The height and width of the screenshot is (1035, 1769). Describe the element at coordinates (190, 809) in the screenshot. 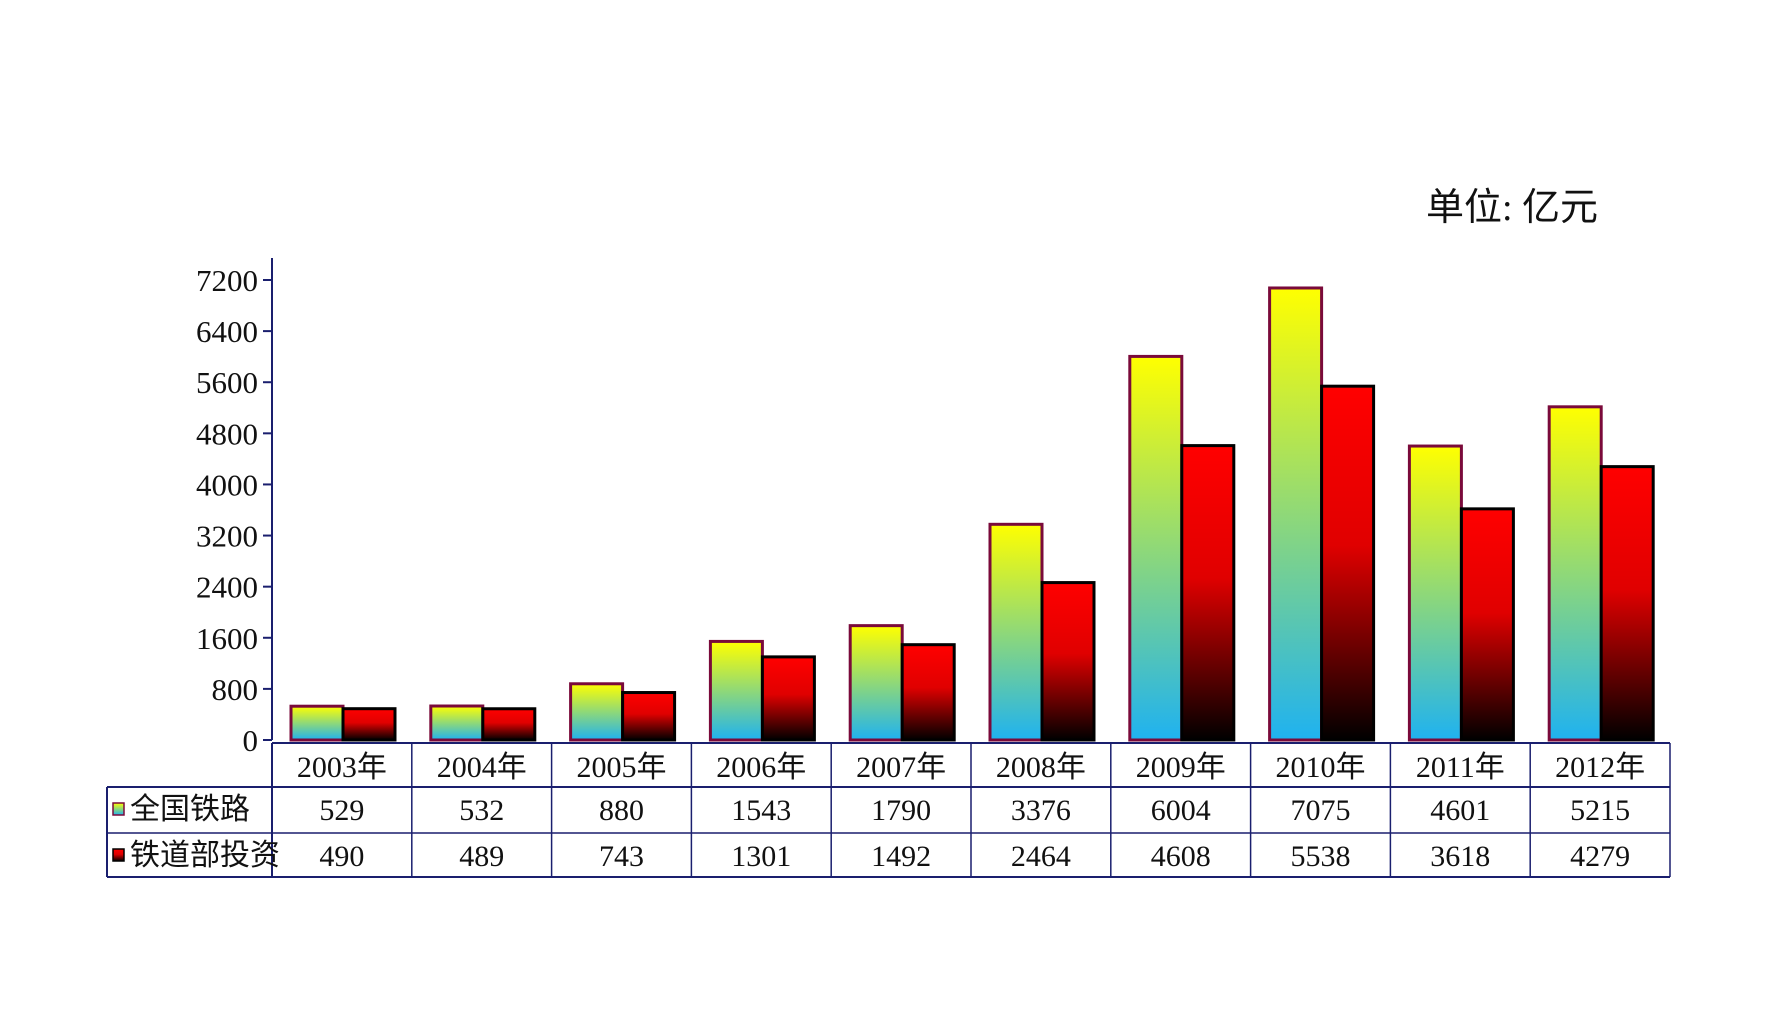

I see `legend-series-name: 全国铁路` at that location.